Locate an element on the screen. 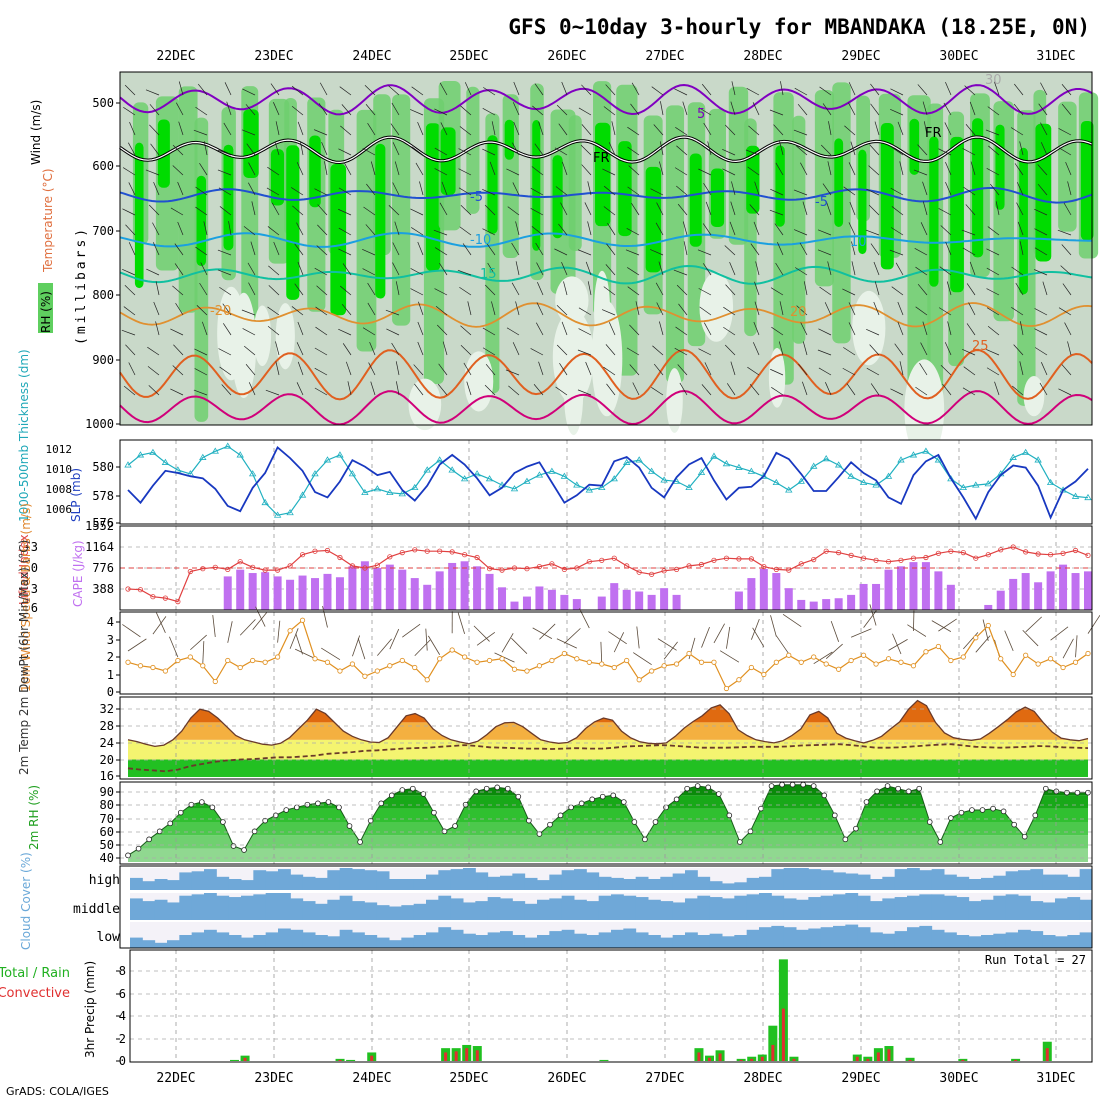  pressure-tick-label: 1000 is located at coordinates (99, 424).